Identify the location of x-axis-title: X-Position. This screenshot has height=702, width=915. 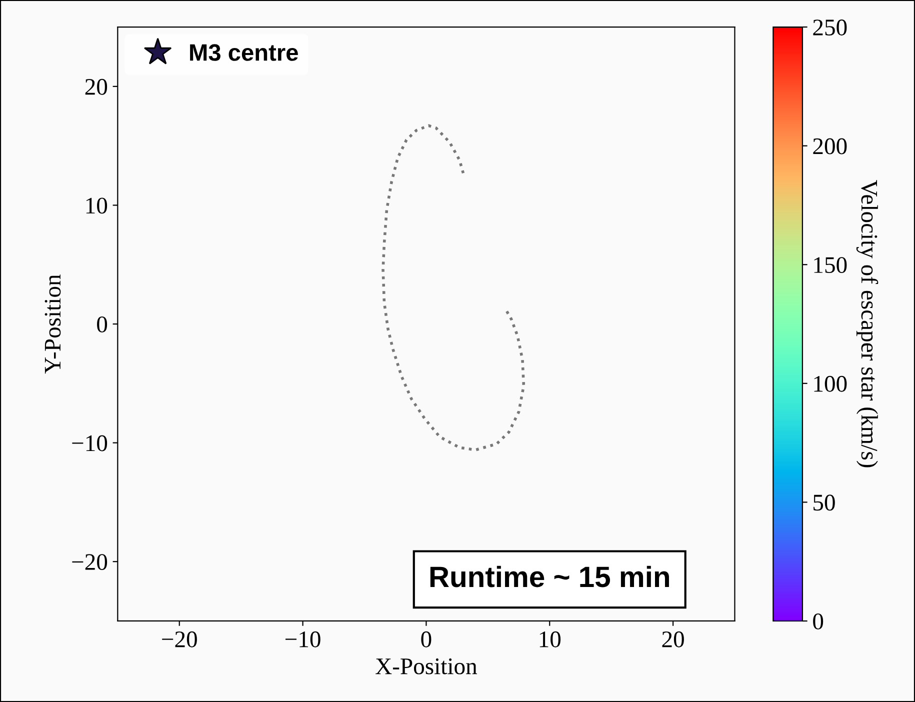
(427, 666).